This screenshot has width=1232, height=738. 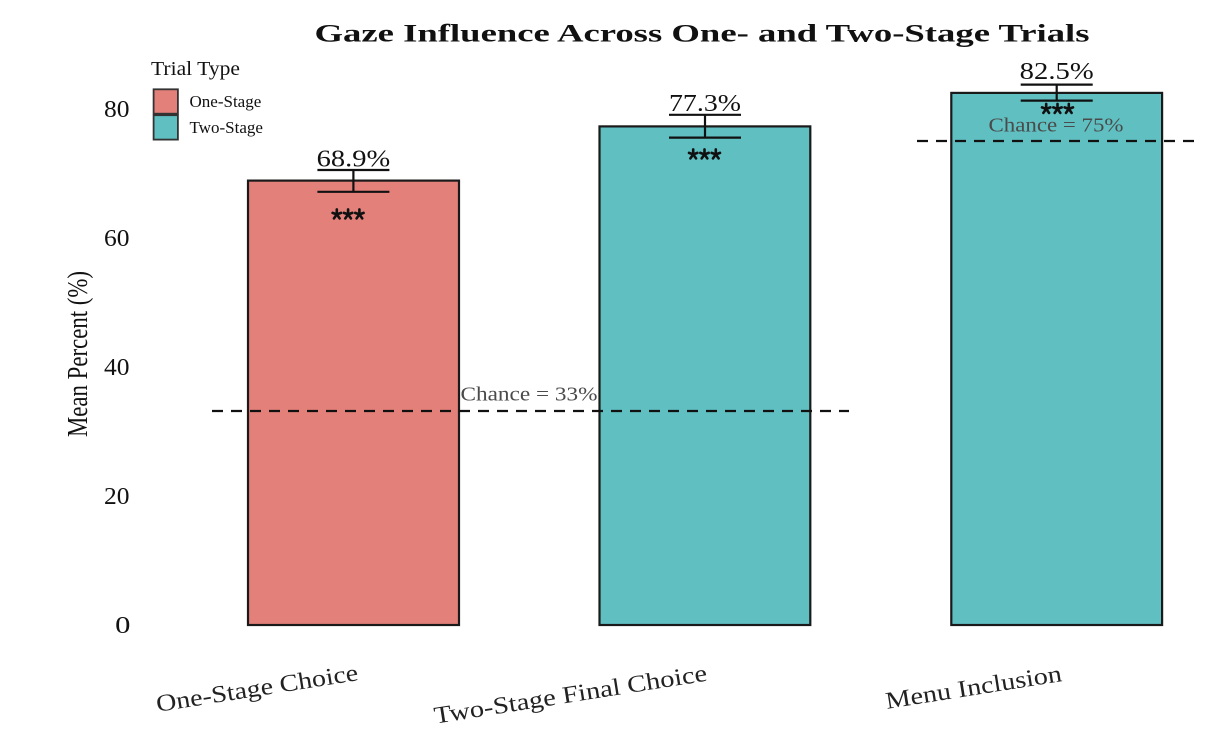 I want to click on svg-text: Two-Stage, so click(x=226, y=127).